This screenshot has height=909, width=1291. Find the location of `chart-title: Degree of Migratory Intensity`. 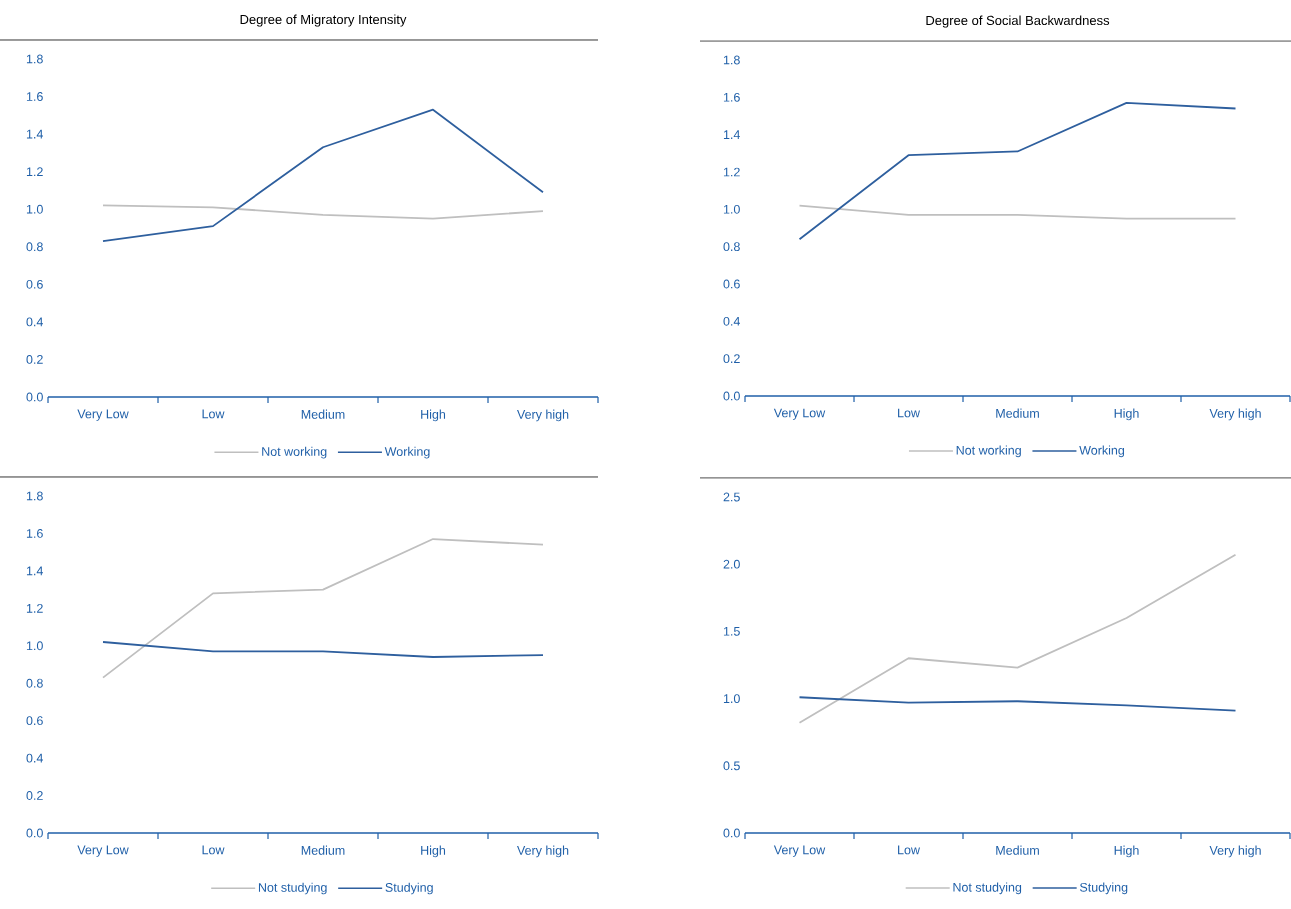

chart-title: Degree of Migratory Intensity is located at coordinates (323, 20).